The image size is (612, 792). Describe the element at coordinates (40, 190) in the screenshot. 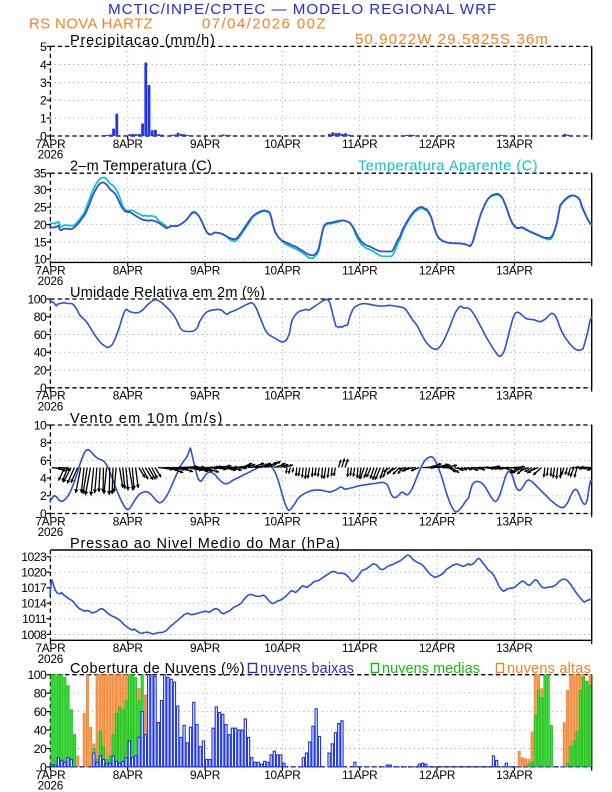

I see `svg-text: 30` at that location.